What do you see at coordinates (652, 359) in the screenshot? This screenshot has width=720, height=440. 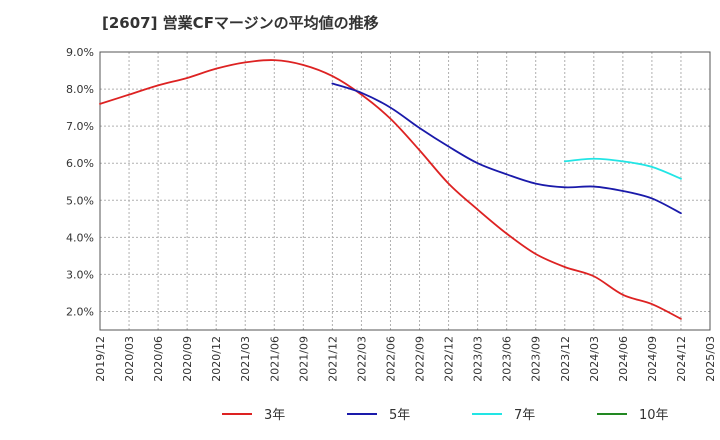 I see `x-tick-label: 2024/09` at bounding box center [652, 359].